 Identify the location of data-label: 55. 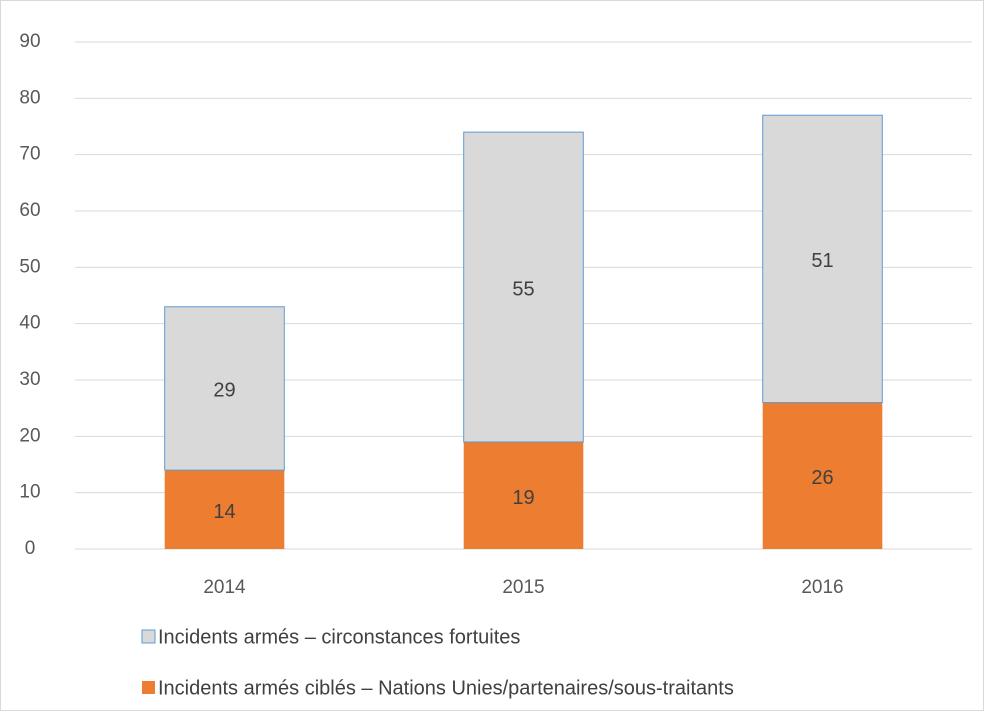
(523, 289).